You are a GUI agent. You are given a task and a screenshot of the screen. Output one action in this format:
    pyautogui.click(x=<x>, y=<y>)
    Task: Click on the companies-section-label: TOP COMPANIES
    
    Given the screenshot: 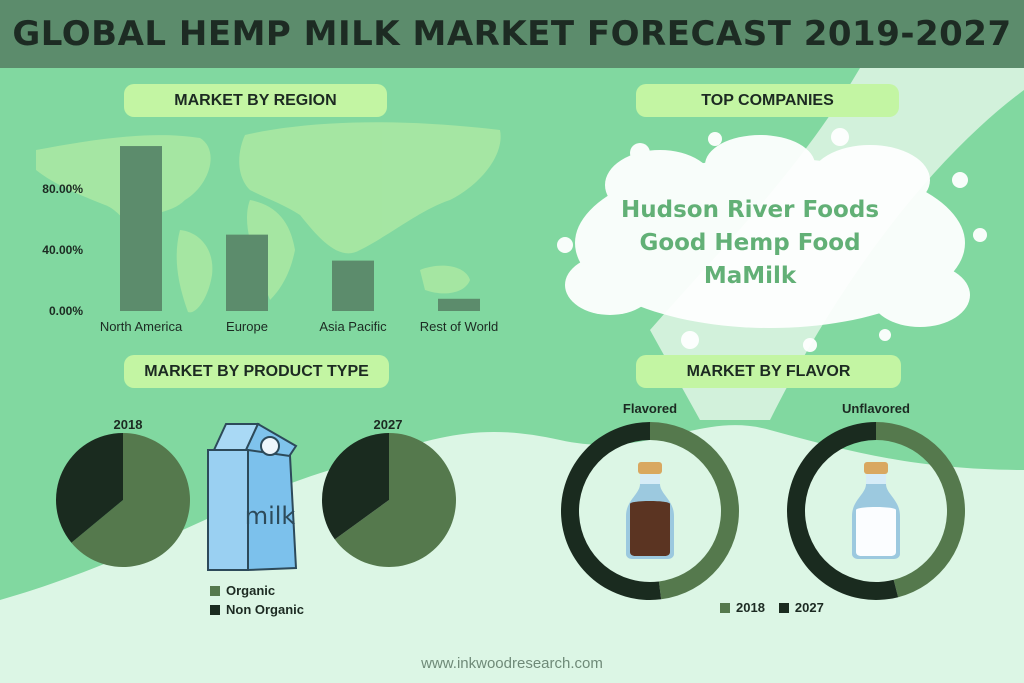 What is the action you would take?
    pyautogui.click(x=767, y=100)
    